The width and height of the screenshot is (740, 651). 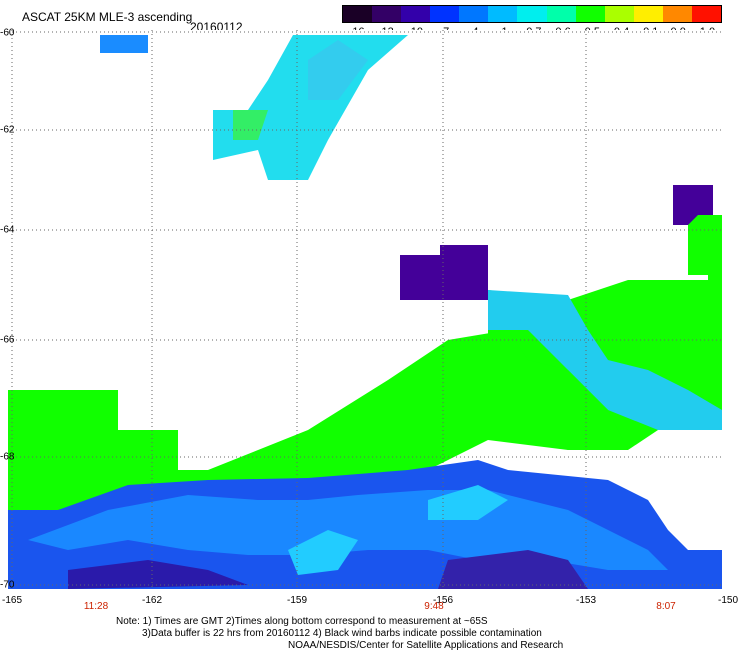 I want to click on wind-region-cyan, so click(x=605, y=360).